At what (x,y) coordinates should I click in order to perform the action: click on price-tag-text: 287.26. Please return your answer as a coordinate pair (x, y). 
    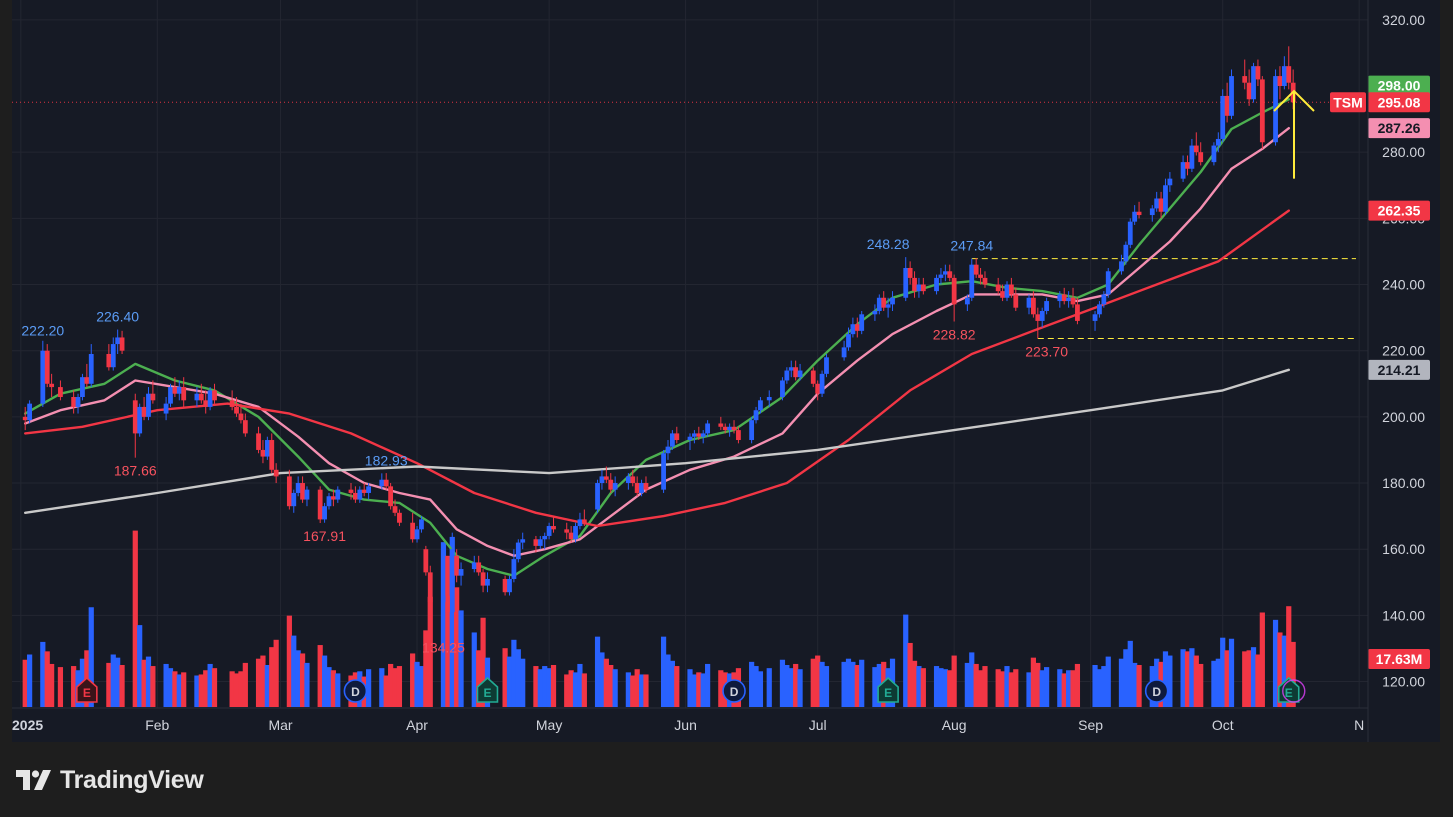
    Looking at the image, I should click on (1399, 128).